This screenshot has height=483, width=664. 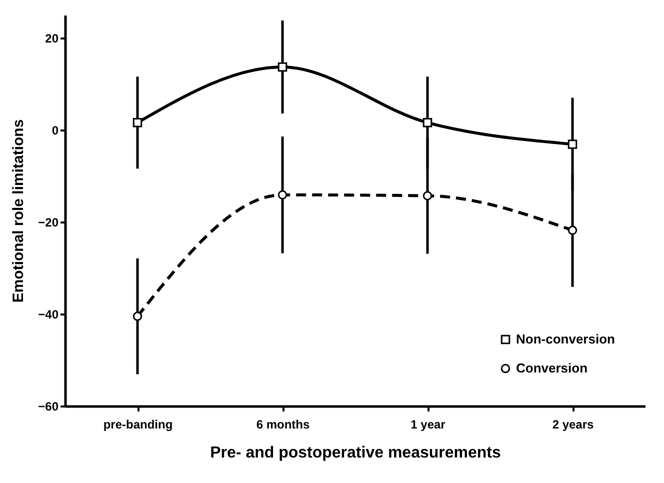 I want to click on x-tick-label: 1 year, so click(x=428, y=425).